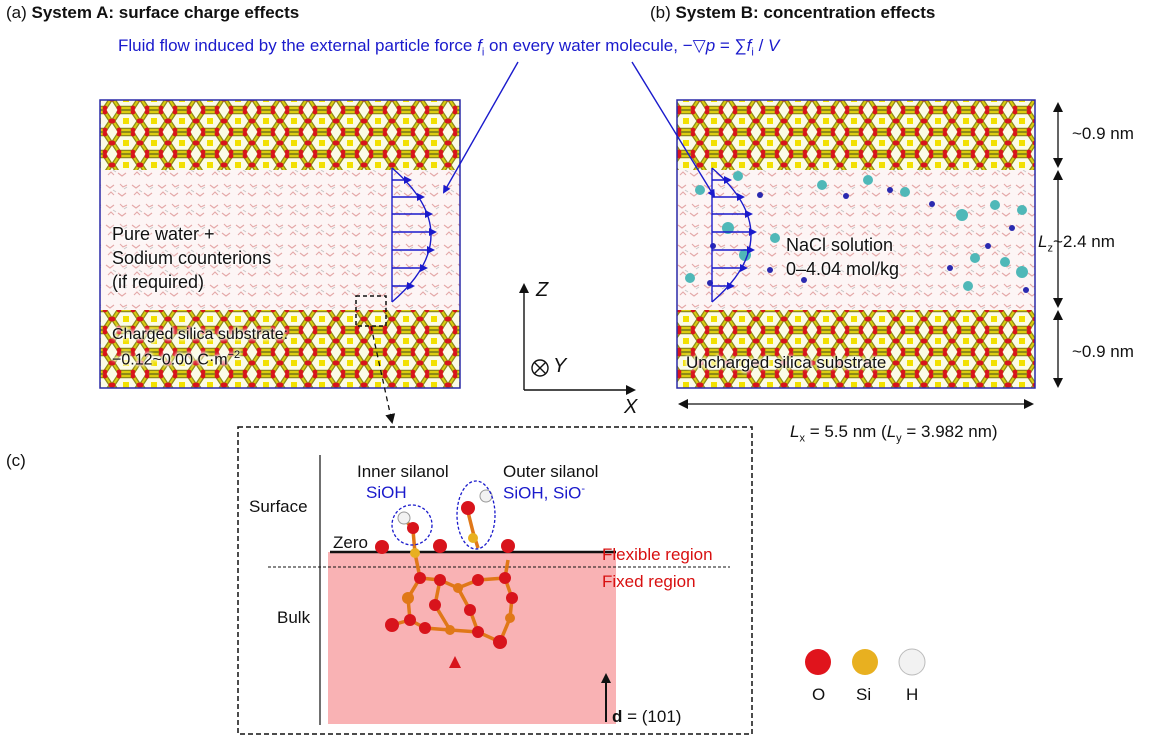  What do you see at coordinates (412, 525) in the screenshot?
I see `inner-silanol-marker` at bounding box center [412, 525].